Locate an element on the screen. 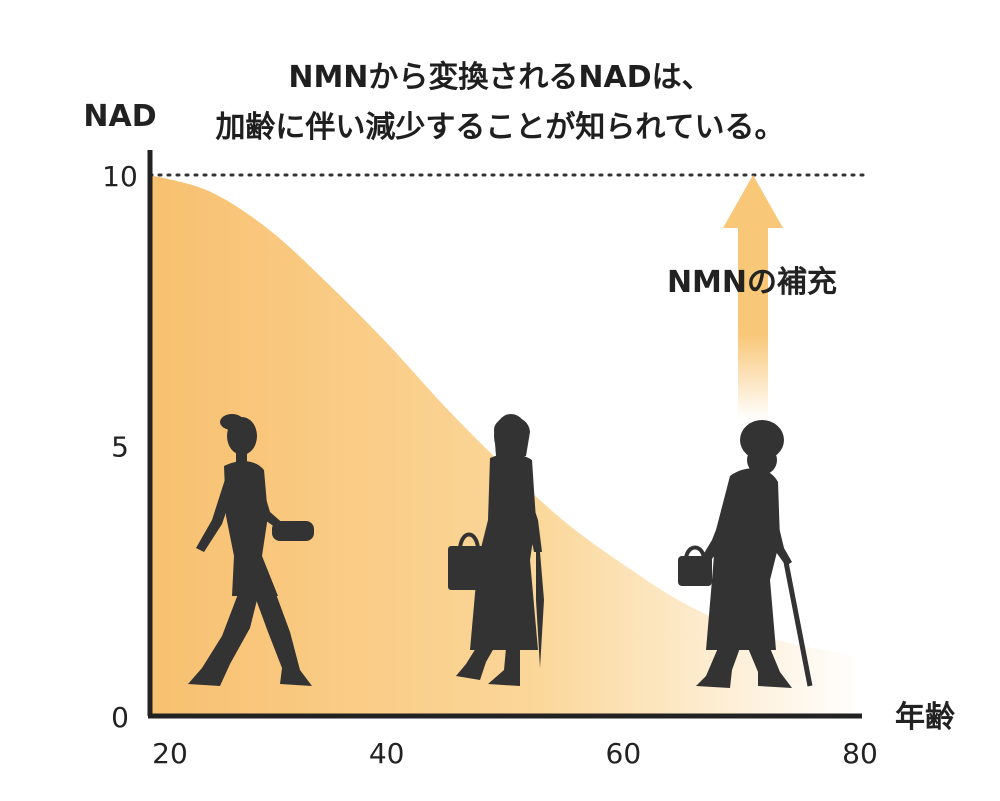  x-tick-label: 80 is located at coordinates (860, 753).